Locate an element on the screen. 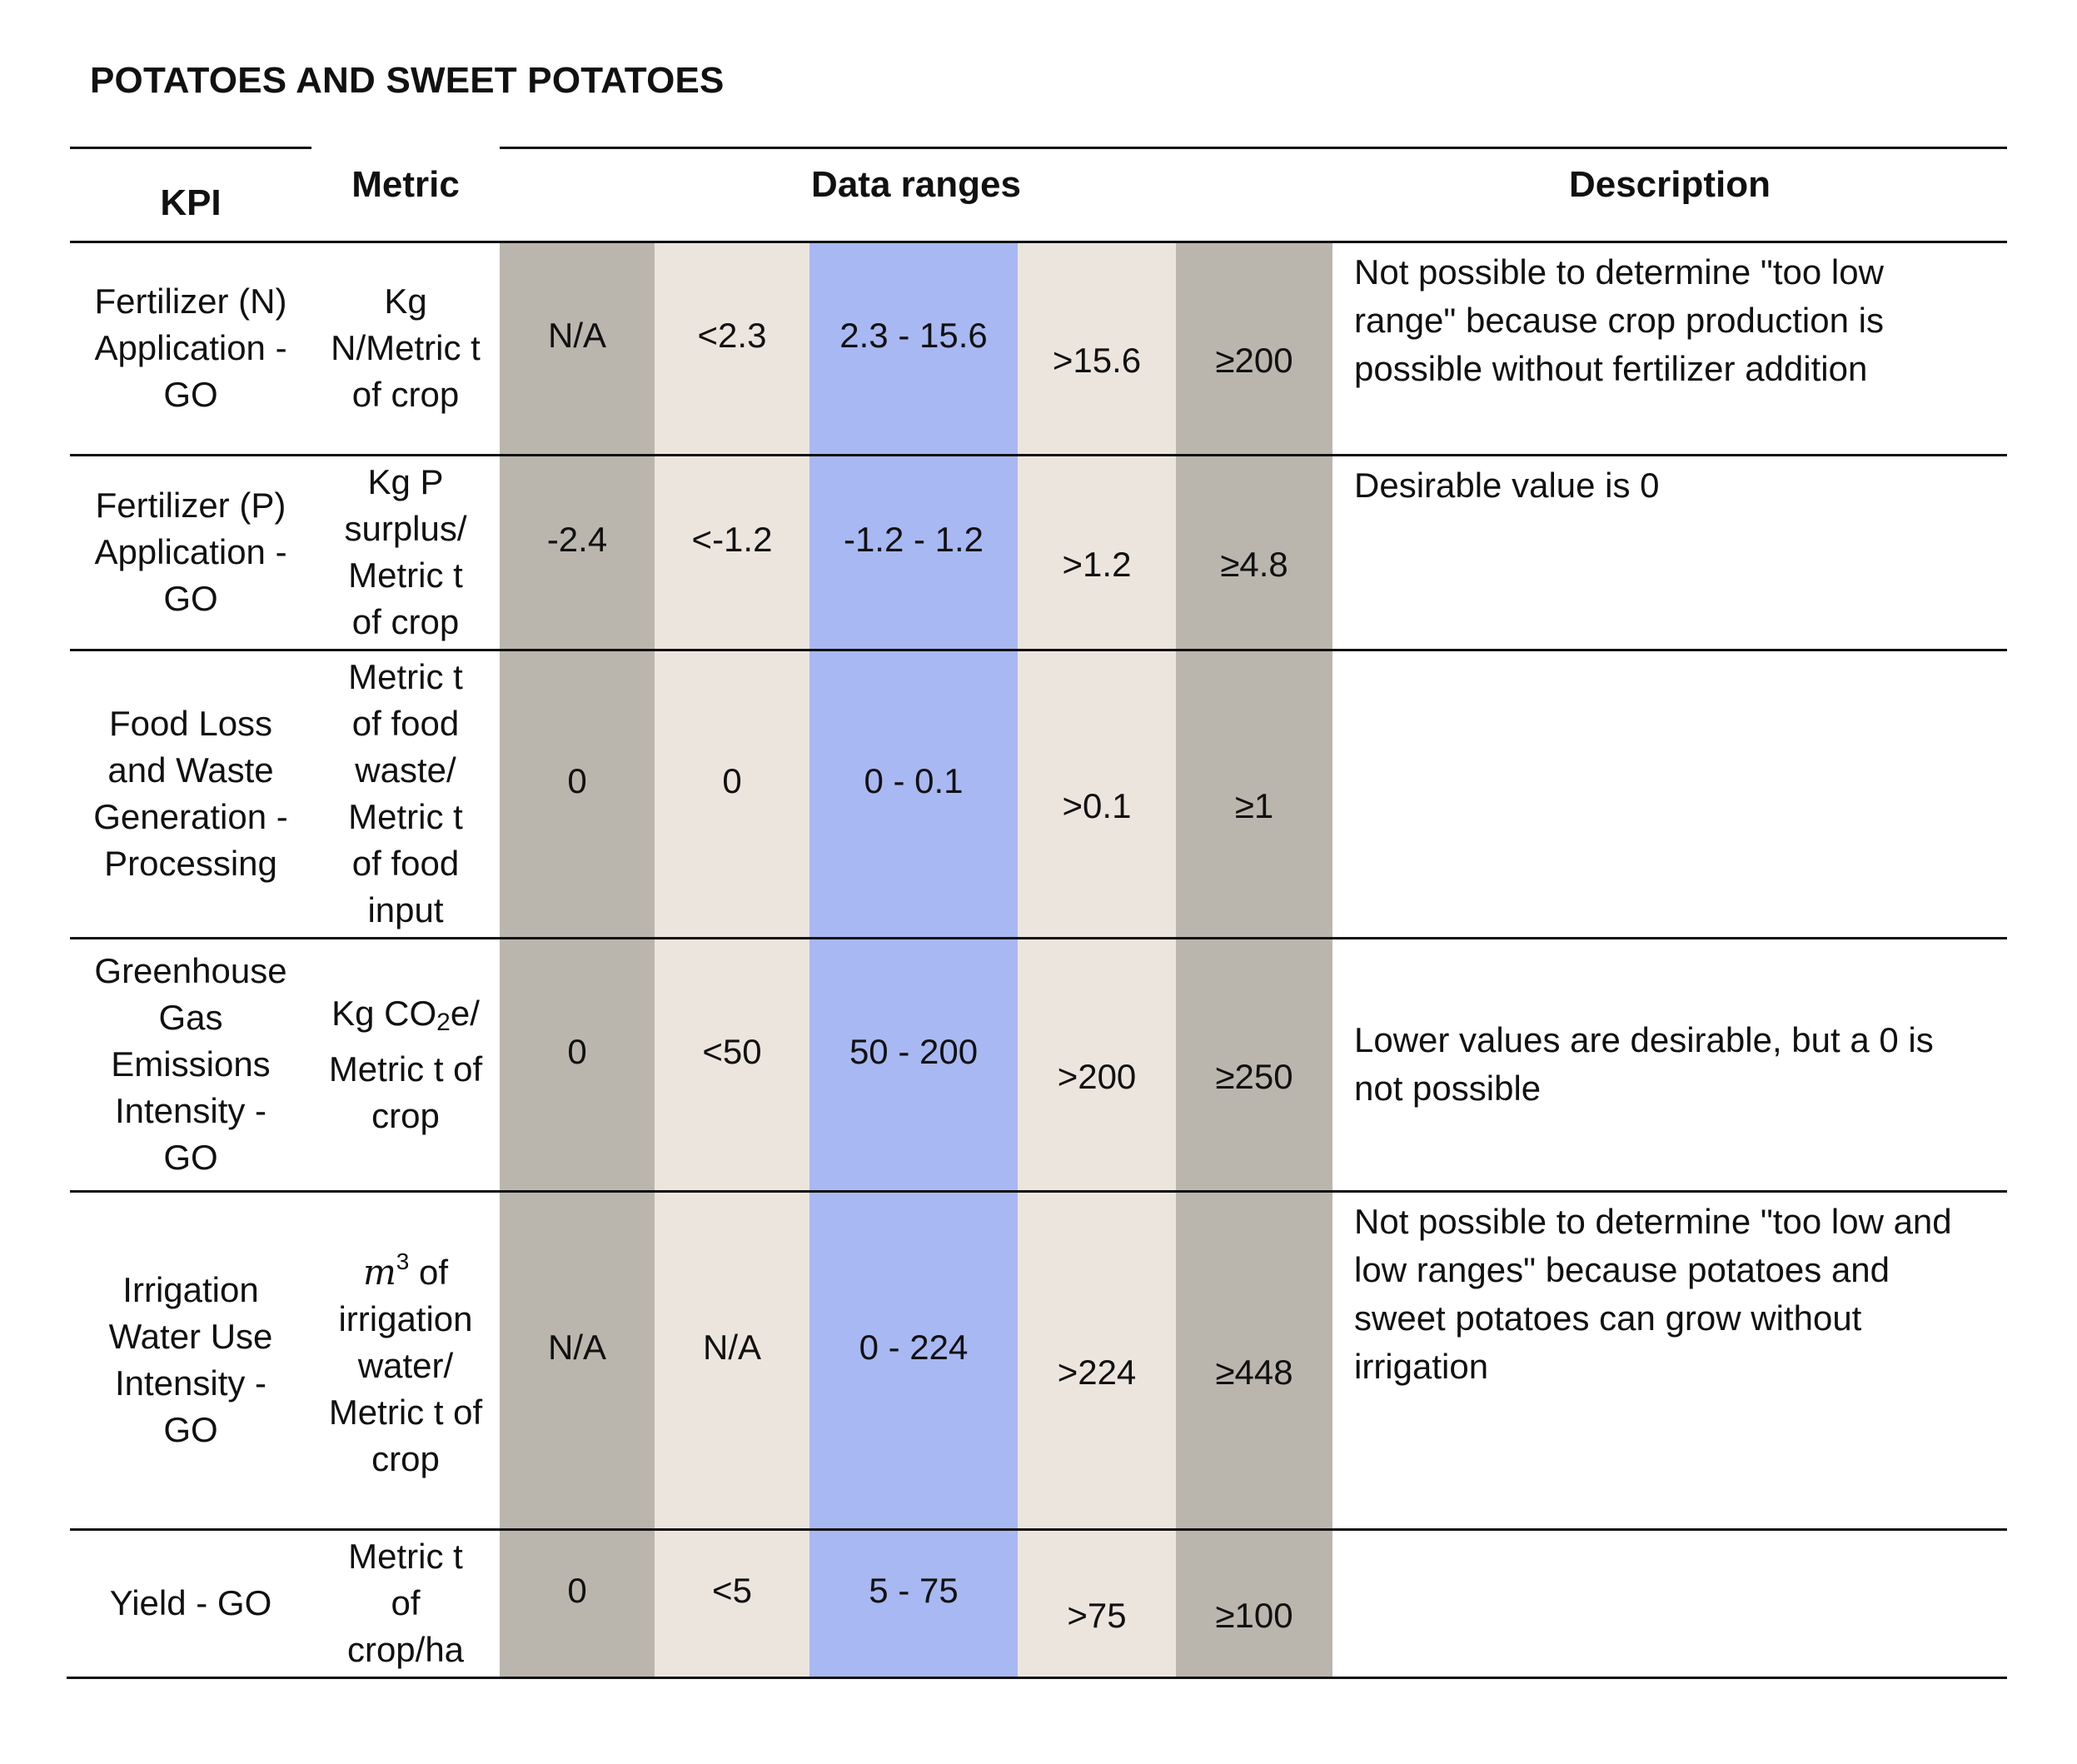 The height and width of the screenshot is (1764, 2077). metric-co2-text: Kg CO2e/ Metric t of crop is located at coordinates (405, 1064).